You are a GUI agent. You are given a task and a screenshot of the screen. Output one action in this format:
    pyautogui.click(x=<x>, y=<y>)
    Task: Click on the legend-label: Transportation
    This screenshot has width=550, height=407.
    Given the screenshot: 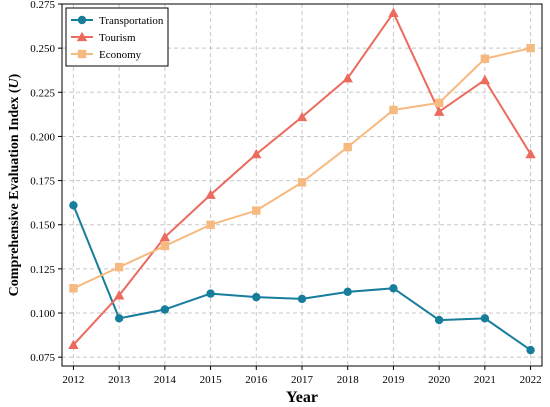 What is the action you would take?
    pyautogui.click(x=131, y=21)
    